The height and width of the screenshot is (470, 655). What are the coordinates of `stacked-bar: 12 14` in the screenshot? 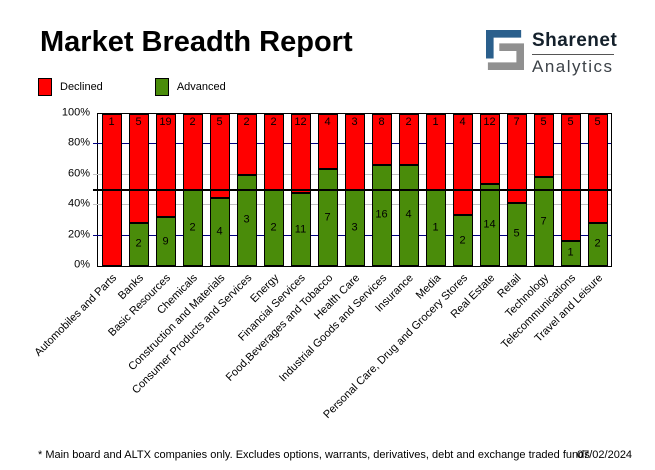 It's located at (489, 190).